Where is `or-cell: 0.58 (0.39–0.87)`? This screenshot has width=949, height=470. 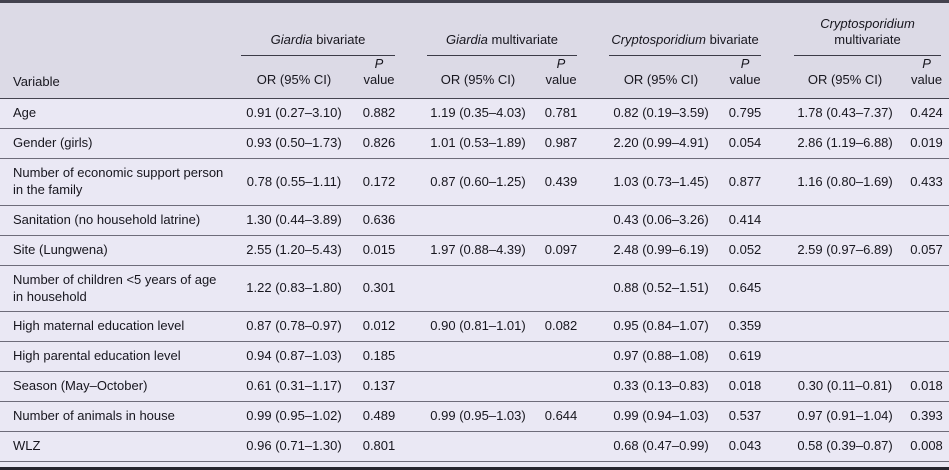
or-cell: 0.58 (0.39–0.87) is located at coordinates (845, 446).